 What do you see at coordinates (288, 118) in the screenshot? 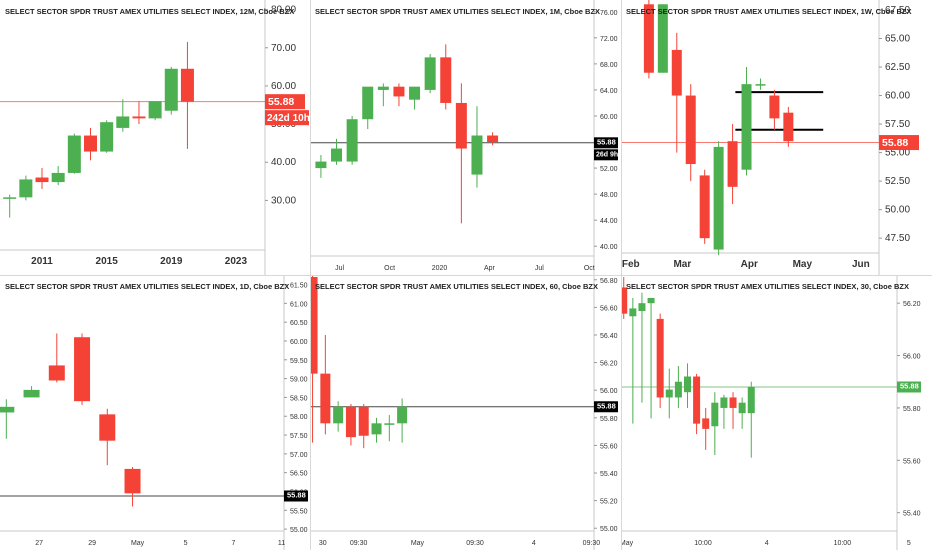
I see `countdown-label: 242d 10h` at bounding box center [288, 118].